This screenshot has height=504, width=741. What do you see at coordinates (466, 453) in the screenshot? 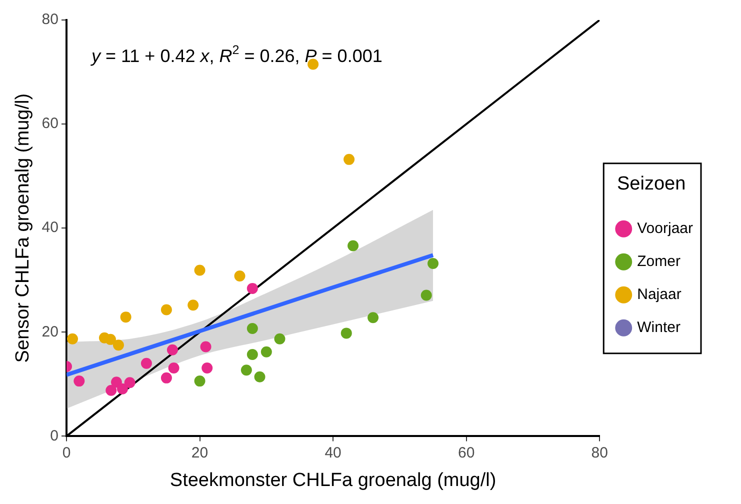
I see `x-tick-label: 60` at bounding box center [466, 453].